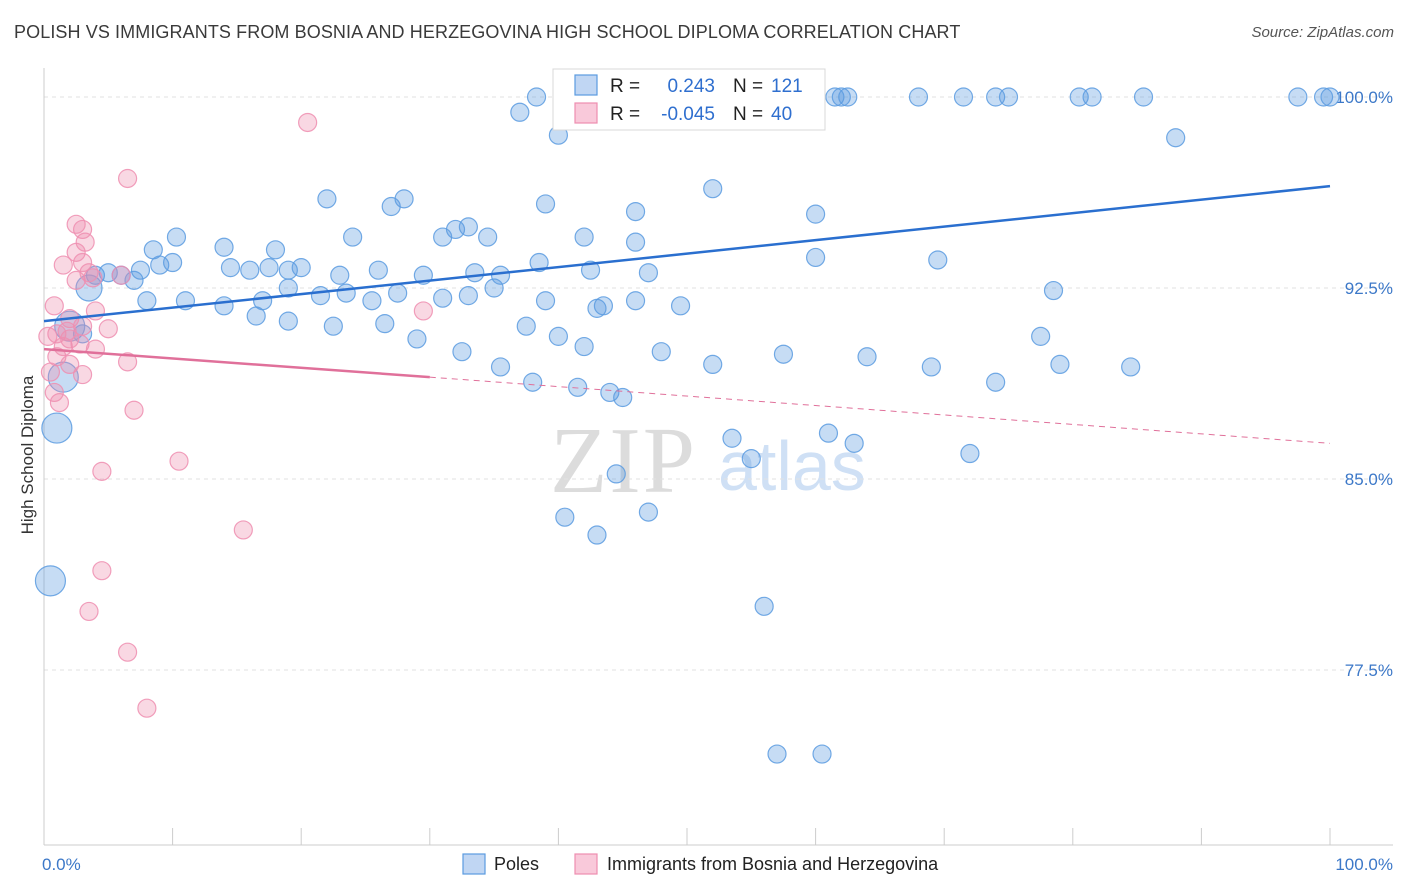 Image resolution: width=1406 pixels, height=892 pixels. What do you see at coordinates (625, 86) in the screenshot?
I see `stats-blue-r-label: R =` at bounding box center [625, 86].